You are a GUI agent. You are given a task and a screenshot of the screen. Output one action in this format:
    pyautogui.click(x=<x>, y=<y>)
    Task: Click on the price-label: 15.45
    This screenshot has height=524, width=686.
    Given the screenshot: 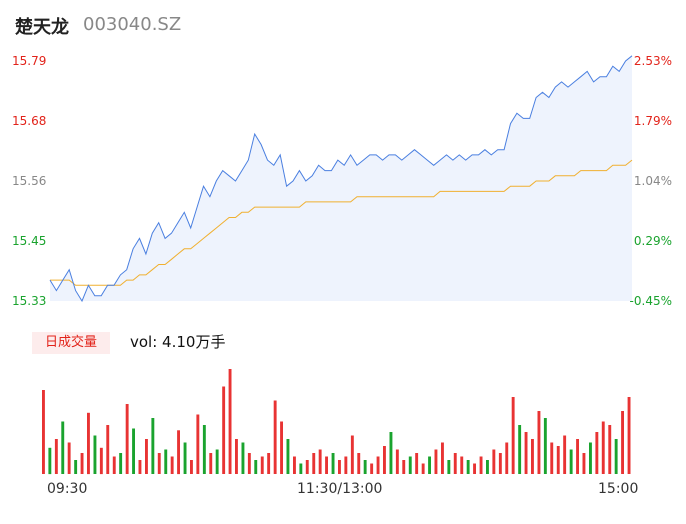 What is the action you would take?
    pyautogui.click(x=29, y=241)
    